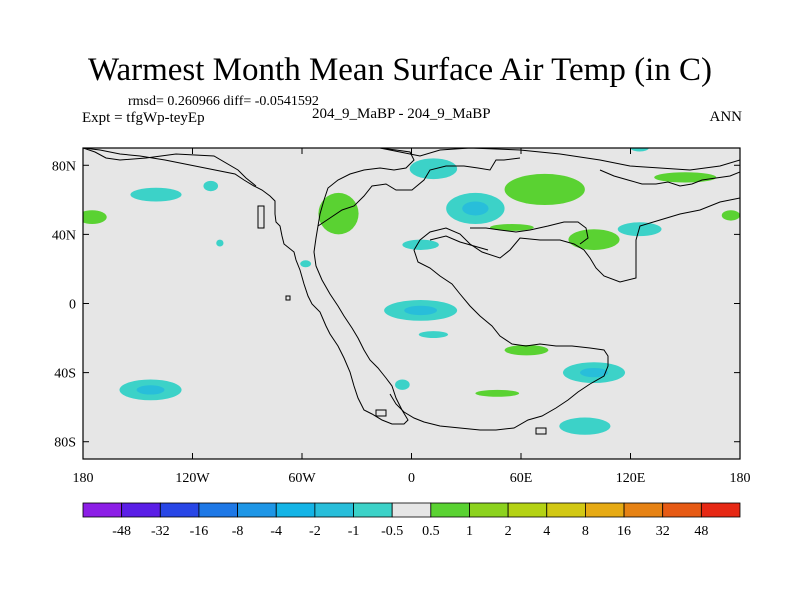 The height and width of the screenshot is (600, 800). I want to click on coastline-north-america-west, so click(170, 167).